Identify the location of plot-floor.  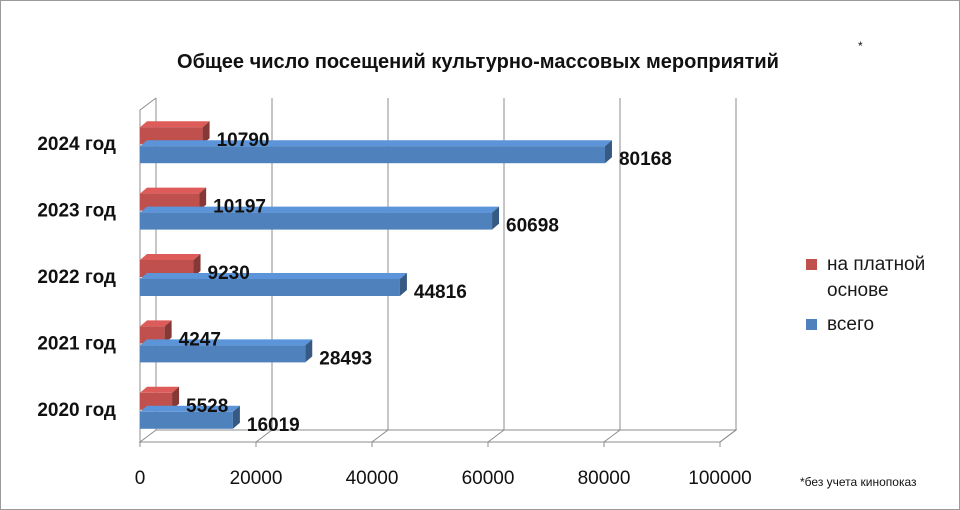
(438, 436).